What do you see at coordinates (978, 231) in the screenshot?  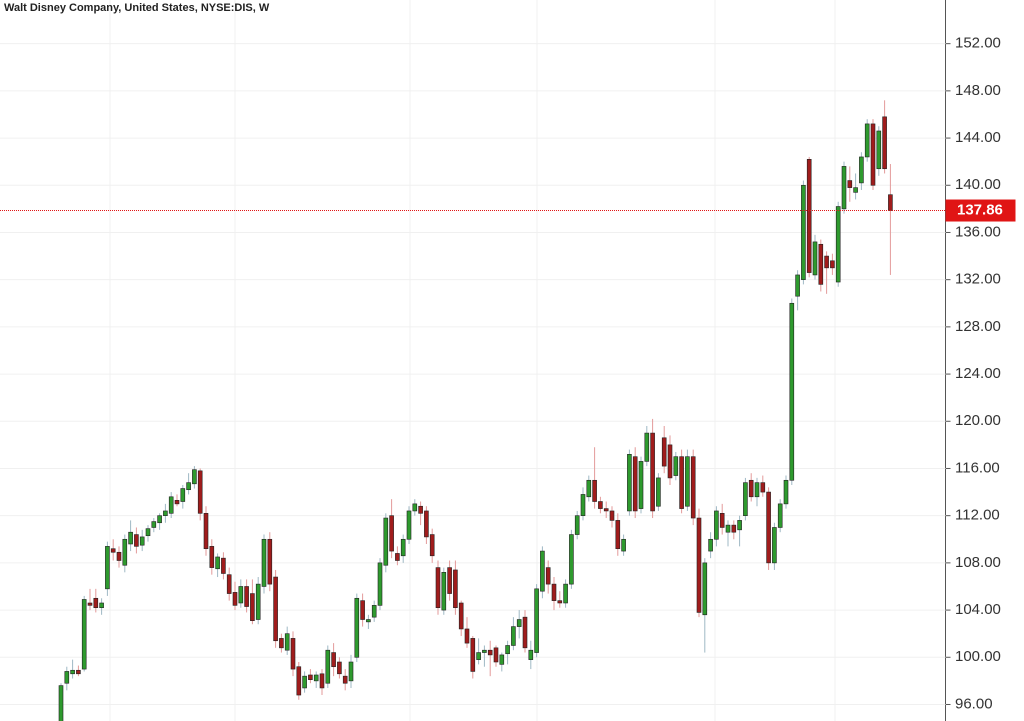 I see `y-tick-label: 136.00` at bounding box center [978, 231].